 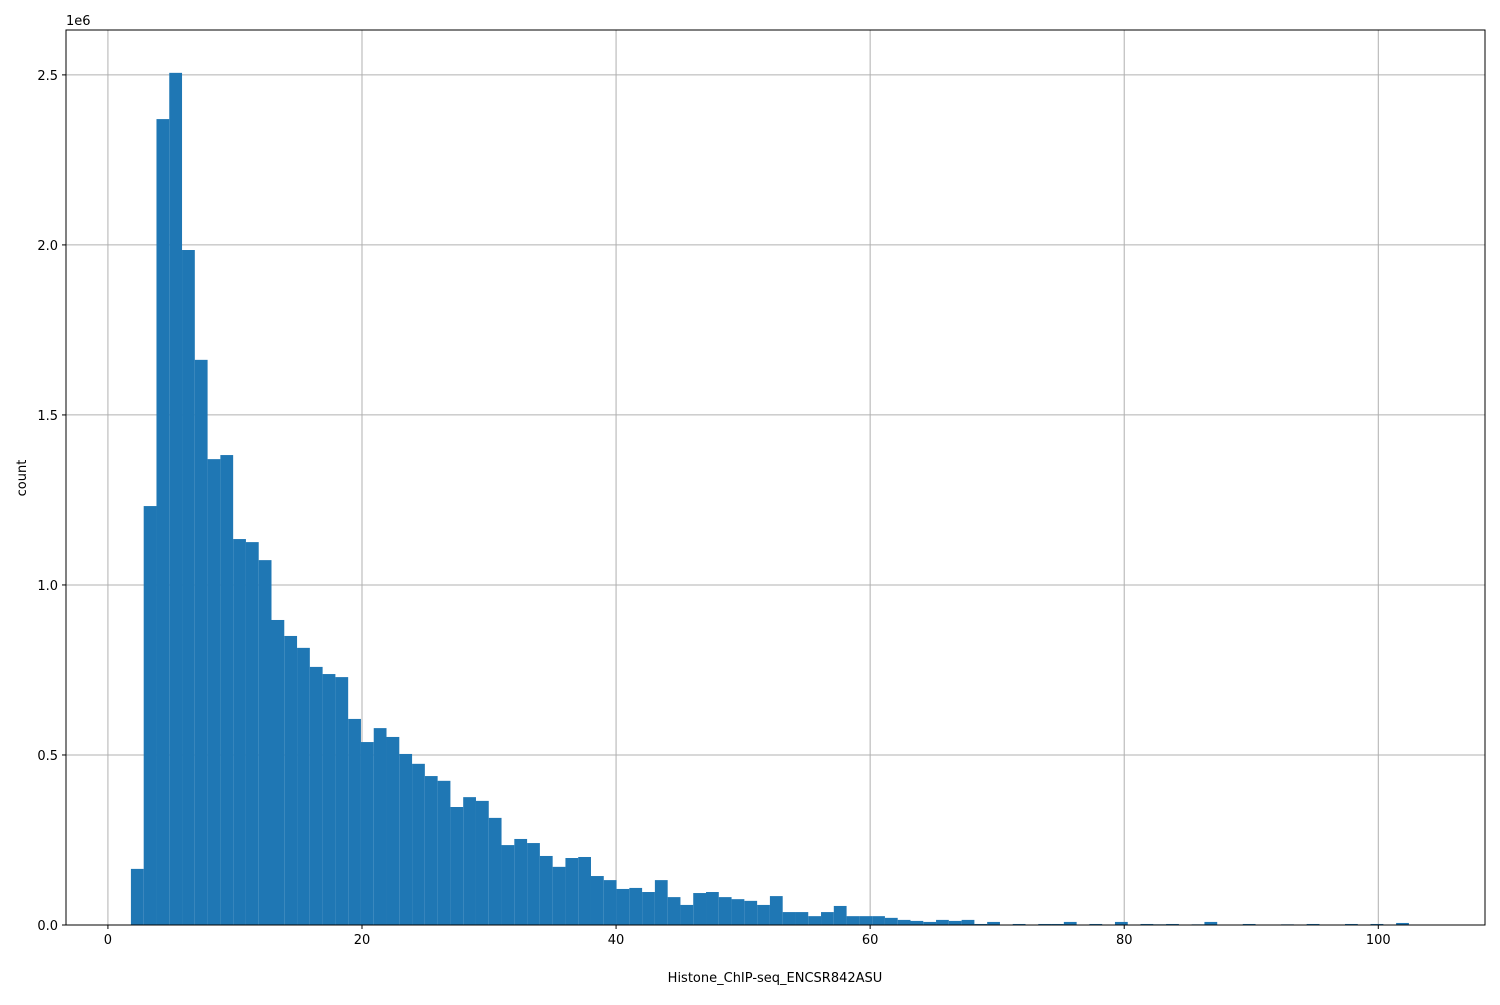 I want to click on x-tick-label: 60, so click(x=870, y=940).